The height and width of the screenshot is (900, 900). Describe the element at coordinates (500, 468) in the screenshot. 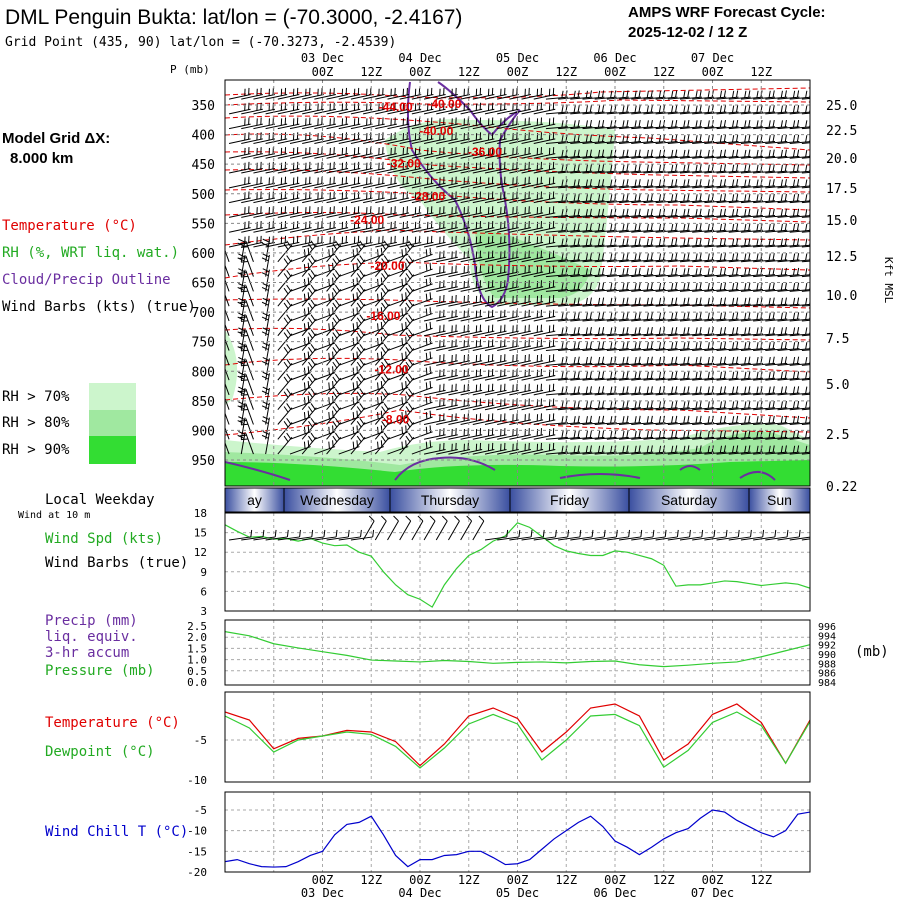

I see `cloud-outline-lower` at that location.